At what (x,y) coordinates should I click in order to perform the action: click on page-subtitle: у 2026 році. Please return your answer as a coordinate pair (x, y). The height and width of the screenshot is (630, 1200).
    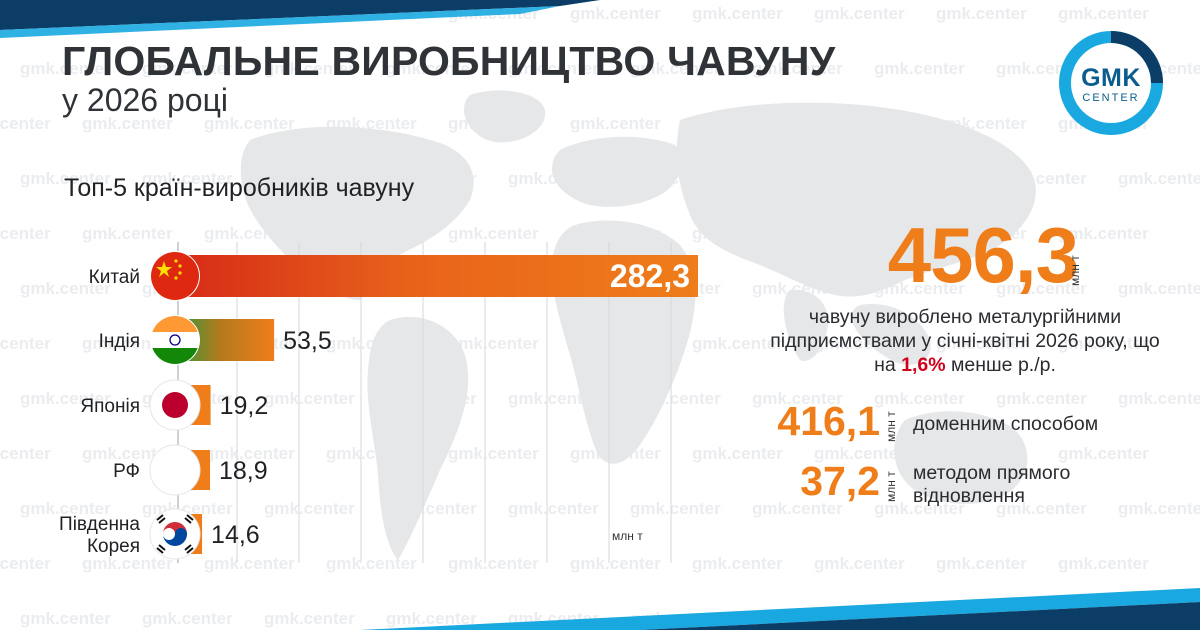
    Looking at the image, I should click on (145, 100).